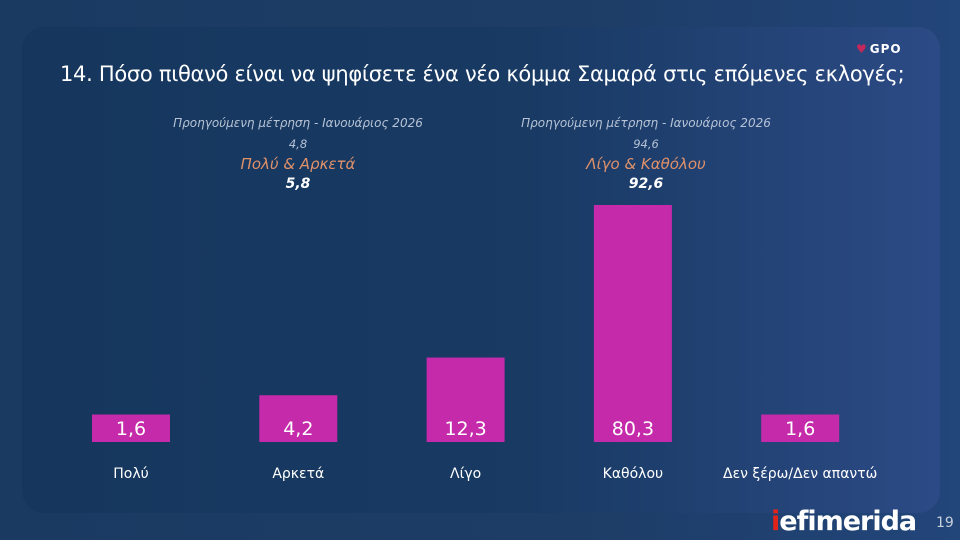 This screenshot has width=960, height=540. What do you see at coordinates (646, 164) in the screenshot?
I see `group-name: Λίγο & Καθόλου` at bounding box center [646, 164].